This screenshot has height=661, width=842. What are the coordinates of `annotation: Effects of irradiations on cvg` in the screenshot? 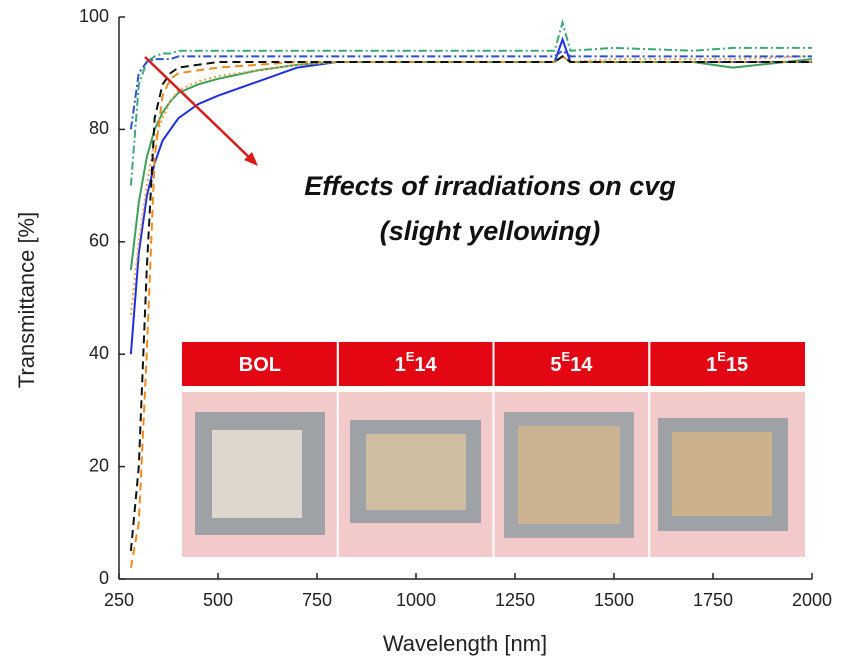 It's located at (490, 186).